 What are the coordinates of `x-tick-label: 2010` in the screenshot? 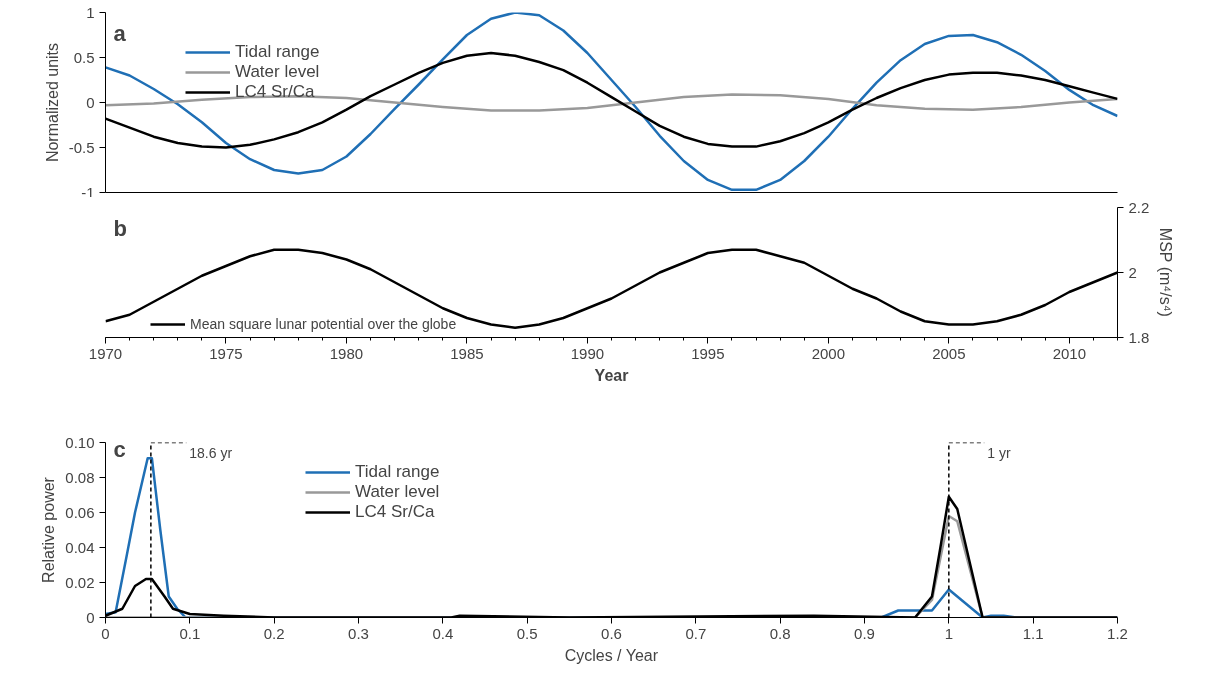 It's located at (1069, 353).